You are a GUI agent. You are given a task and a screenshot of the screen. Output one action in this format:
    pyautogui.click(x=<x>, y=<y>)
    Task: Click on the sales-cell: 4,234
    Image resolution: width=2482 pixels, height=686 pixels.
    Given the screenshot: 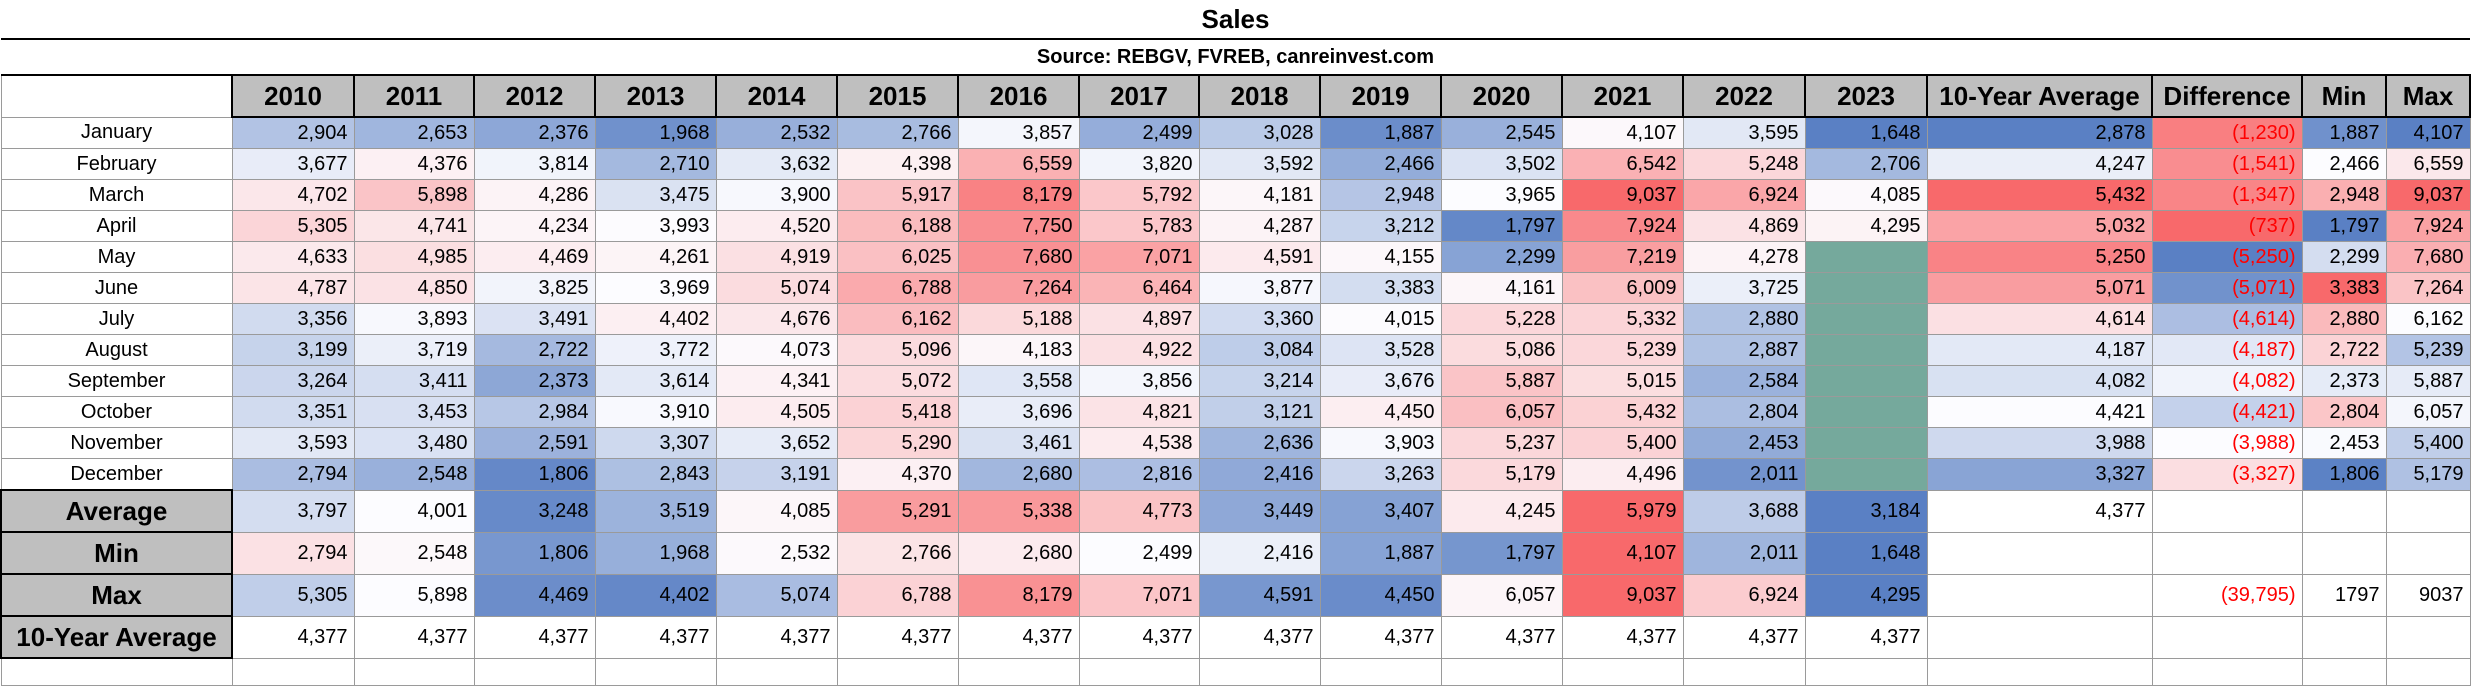 What is the action you would take?
    pyautogui.click(x=534, y=226)
    